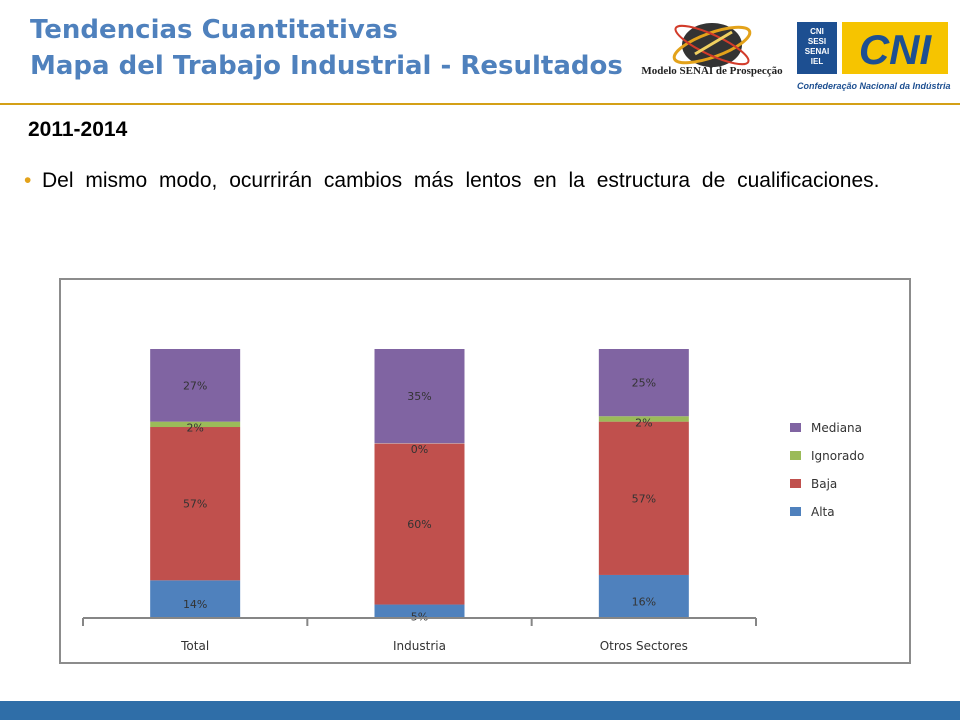  Describe the element at coordinates (194, 646) in the screenshot. I see `x-tick-label-0: Total` at that location.